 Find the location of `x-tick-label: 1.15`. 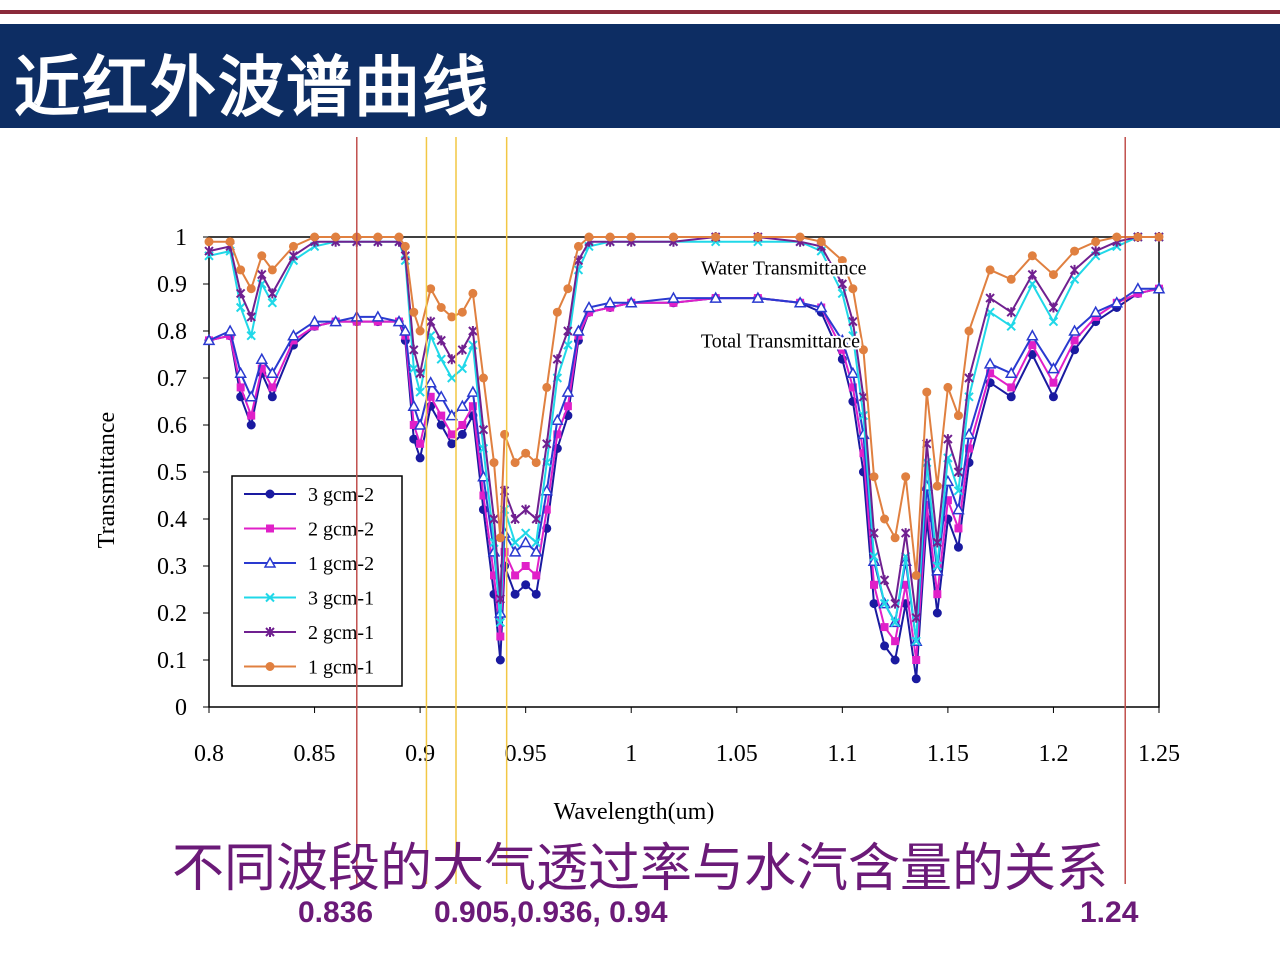

x-tick-label: 1.15 is located at coordinates (948, 754).